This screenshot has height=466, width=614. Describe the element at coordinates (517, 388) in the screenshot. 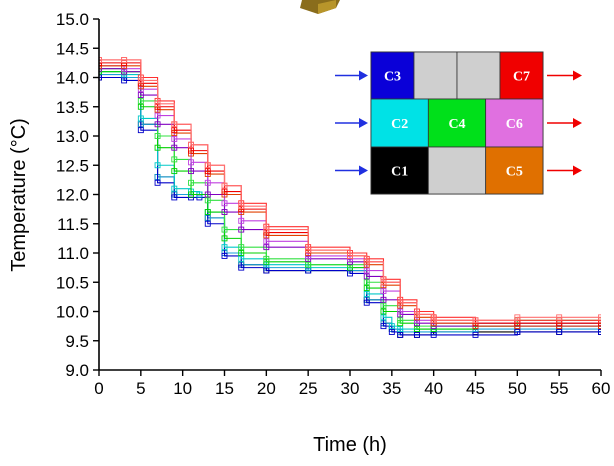

I see `x-tick-label: 50` at that location.